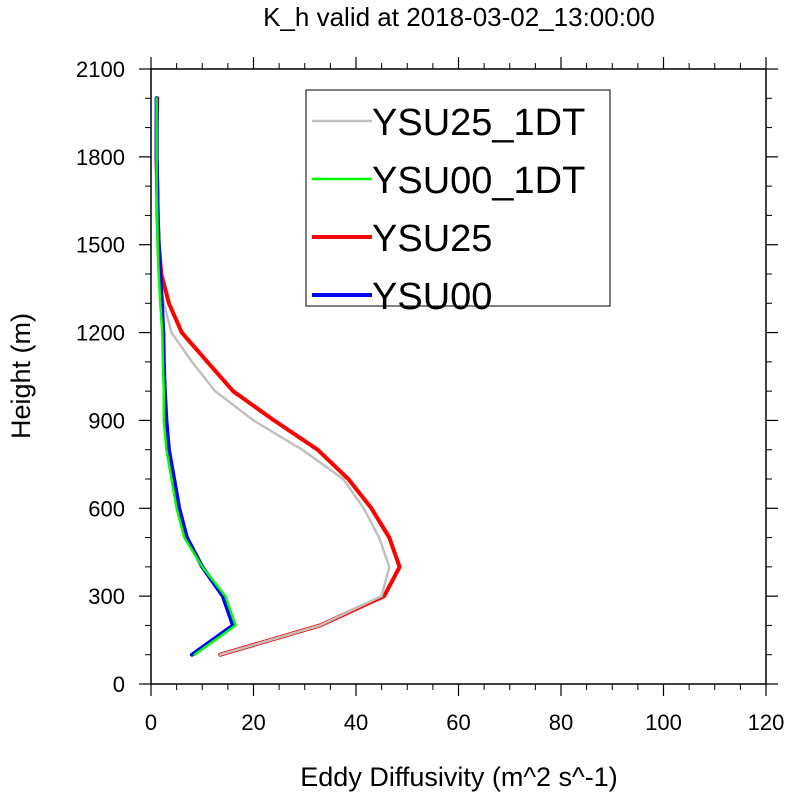 Image resolution: width=788 pixels, height=796 pixels. What do you see at coordinates (459, 17) in the screenshot?
I see `chart-title: K_h valid at 2018-03-02_13:00:00` at bounding box center [459, 17].